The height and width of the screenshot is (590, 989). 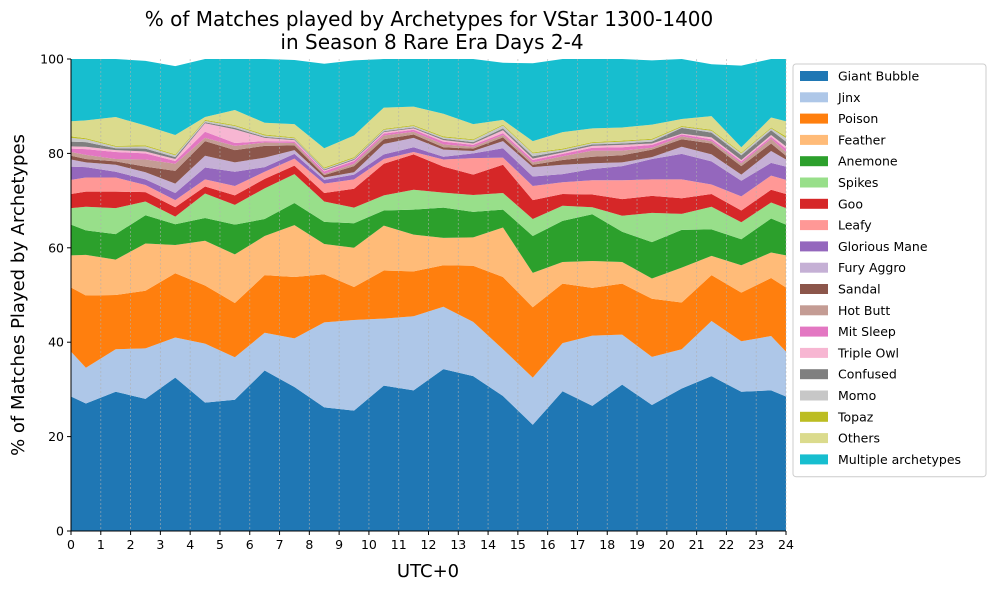 I want to click on x-tick-label: 13, so click(x=458, y=544).